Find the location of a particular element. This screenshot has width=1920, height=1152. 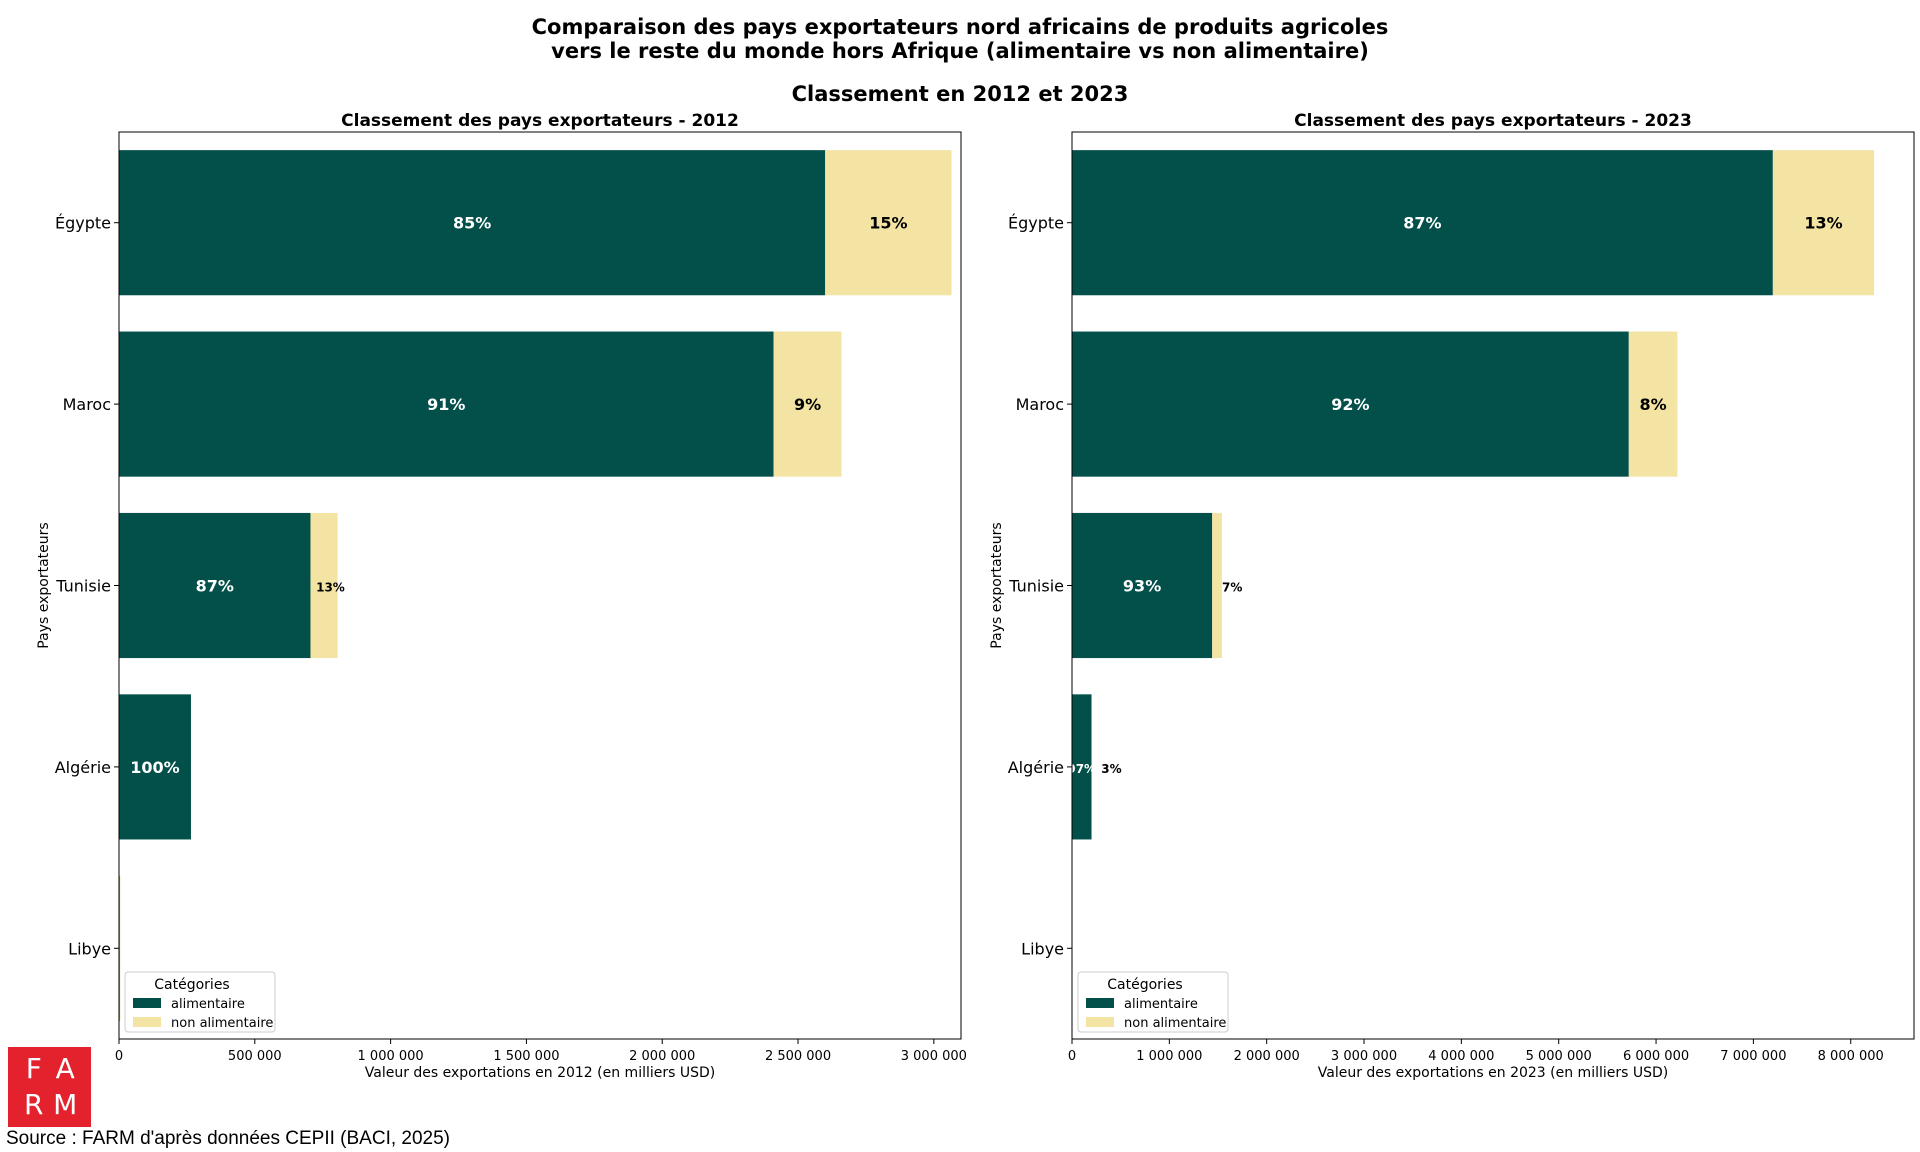

bar-percent-label: 91% is located at coordinates (446, 404).